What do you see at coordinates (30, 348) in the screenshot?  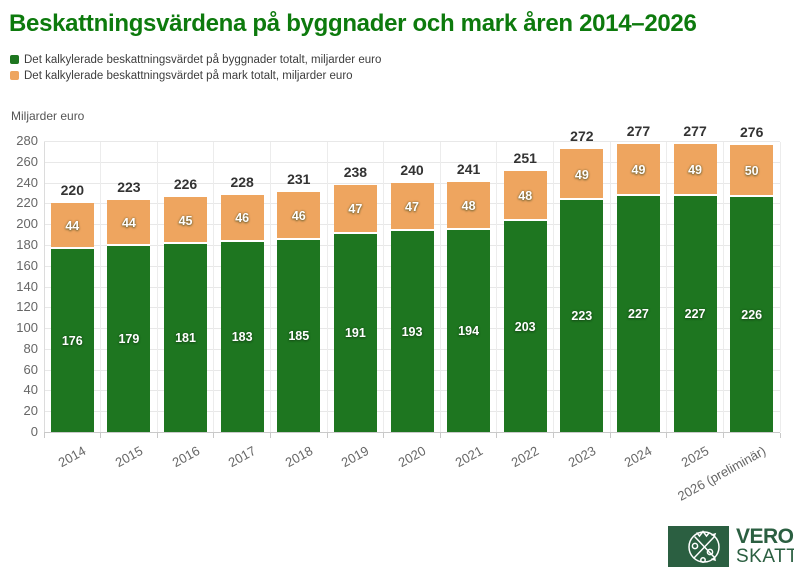 I see `y-axis-tick-label: 80` at bounding box center [30, 348].